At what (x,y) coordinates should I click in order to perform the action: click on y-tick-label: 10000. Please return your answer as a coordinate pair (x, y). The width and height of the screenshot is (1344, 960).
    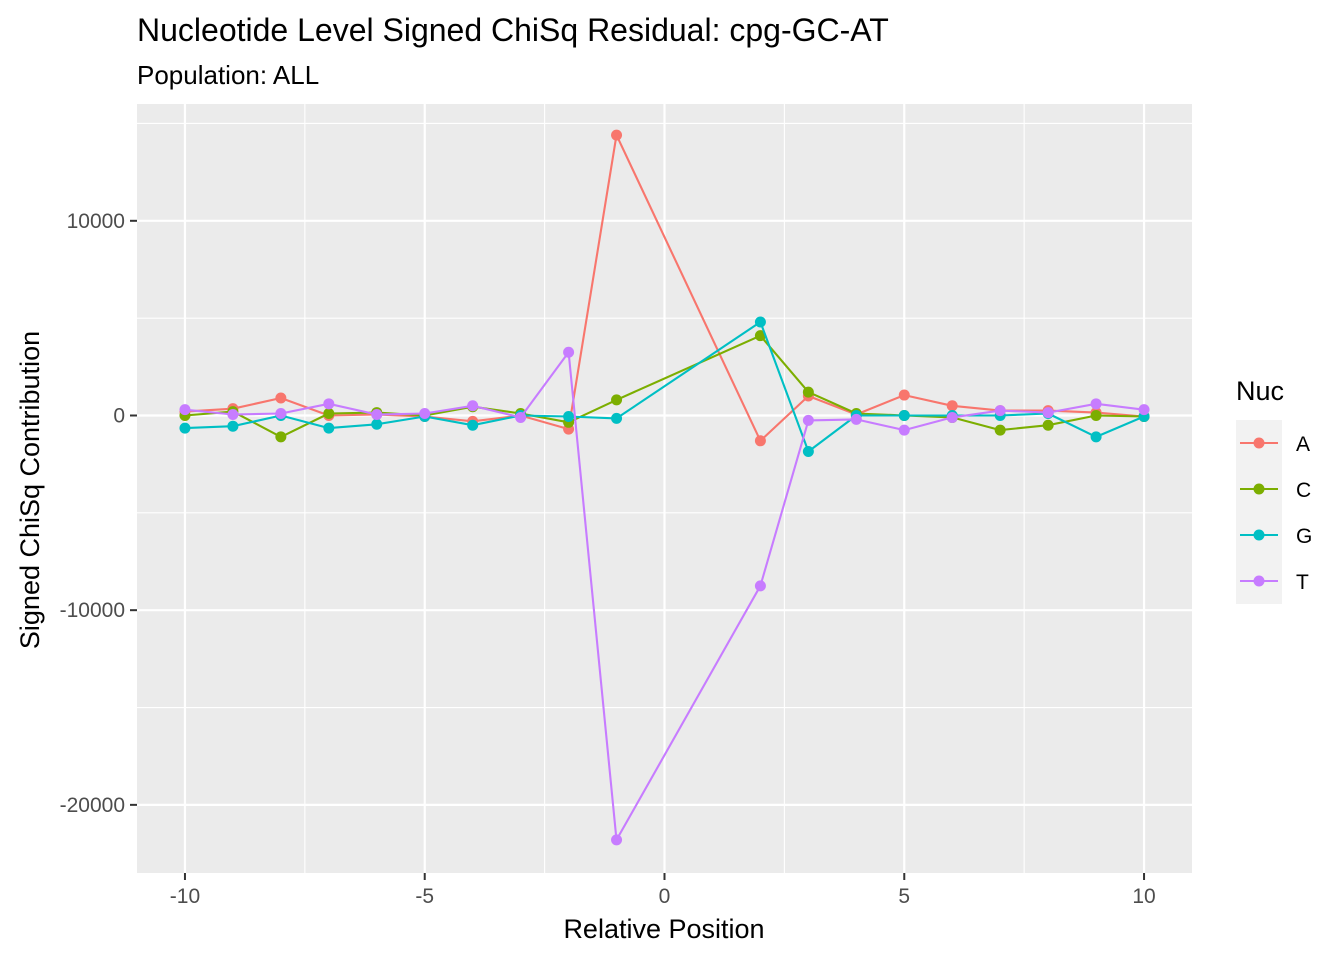
    Looking at the image, I should click on (96, 221).